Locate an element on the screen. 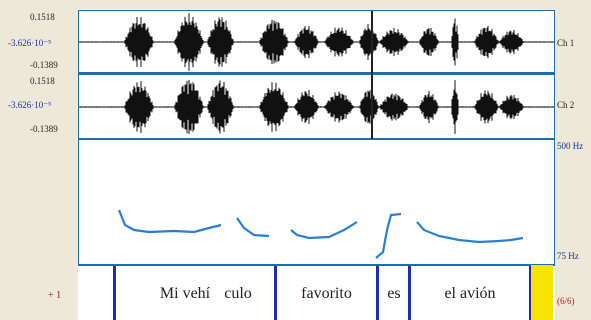 This screenshot has height=320, width=591. pitch-bottom-label: 75 Hz is located at coordinates (568, 256).